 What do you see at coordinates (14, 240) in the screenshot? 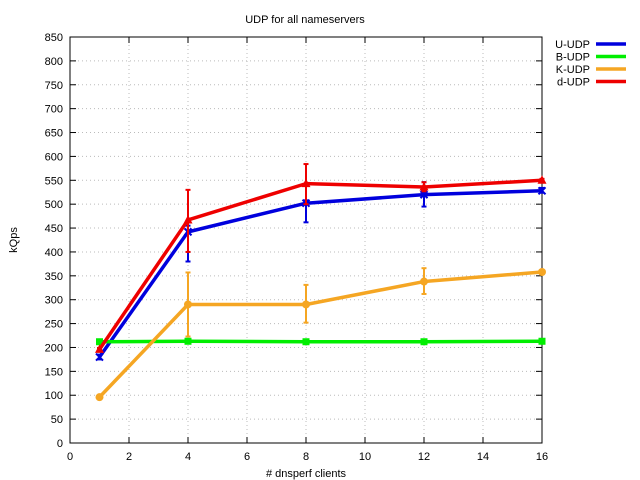
I see `y-axis-label: kQps` at bounding box center [14, 240].